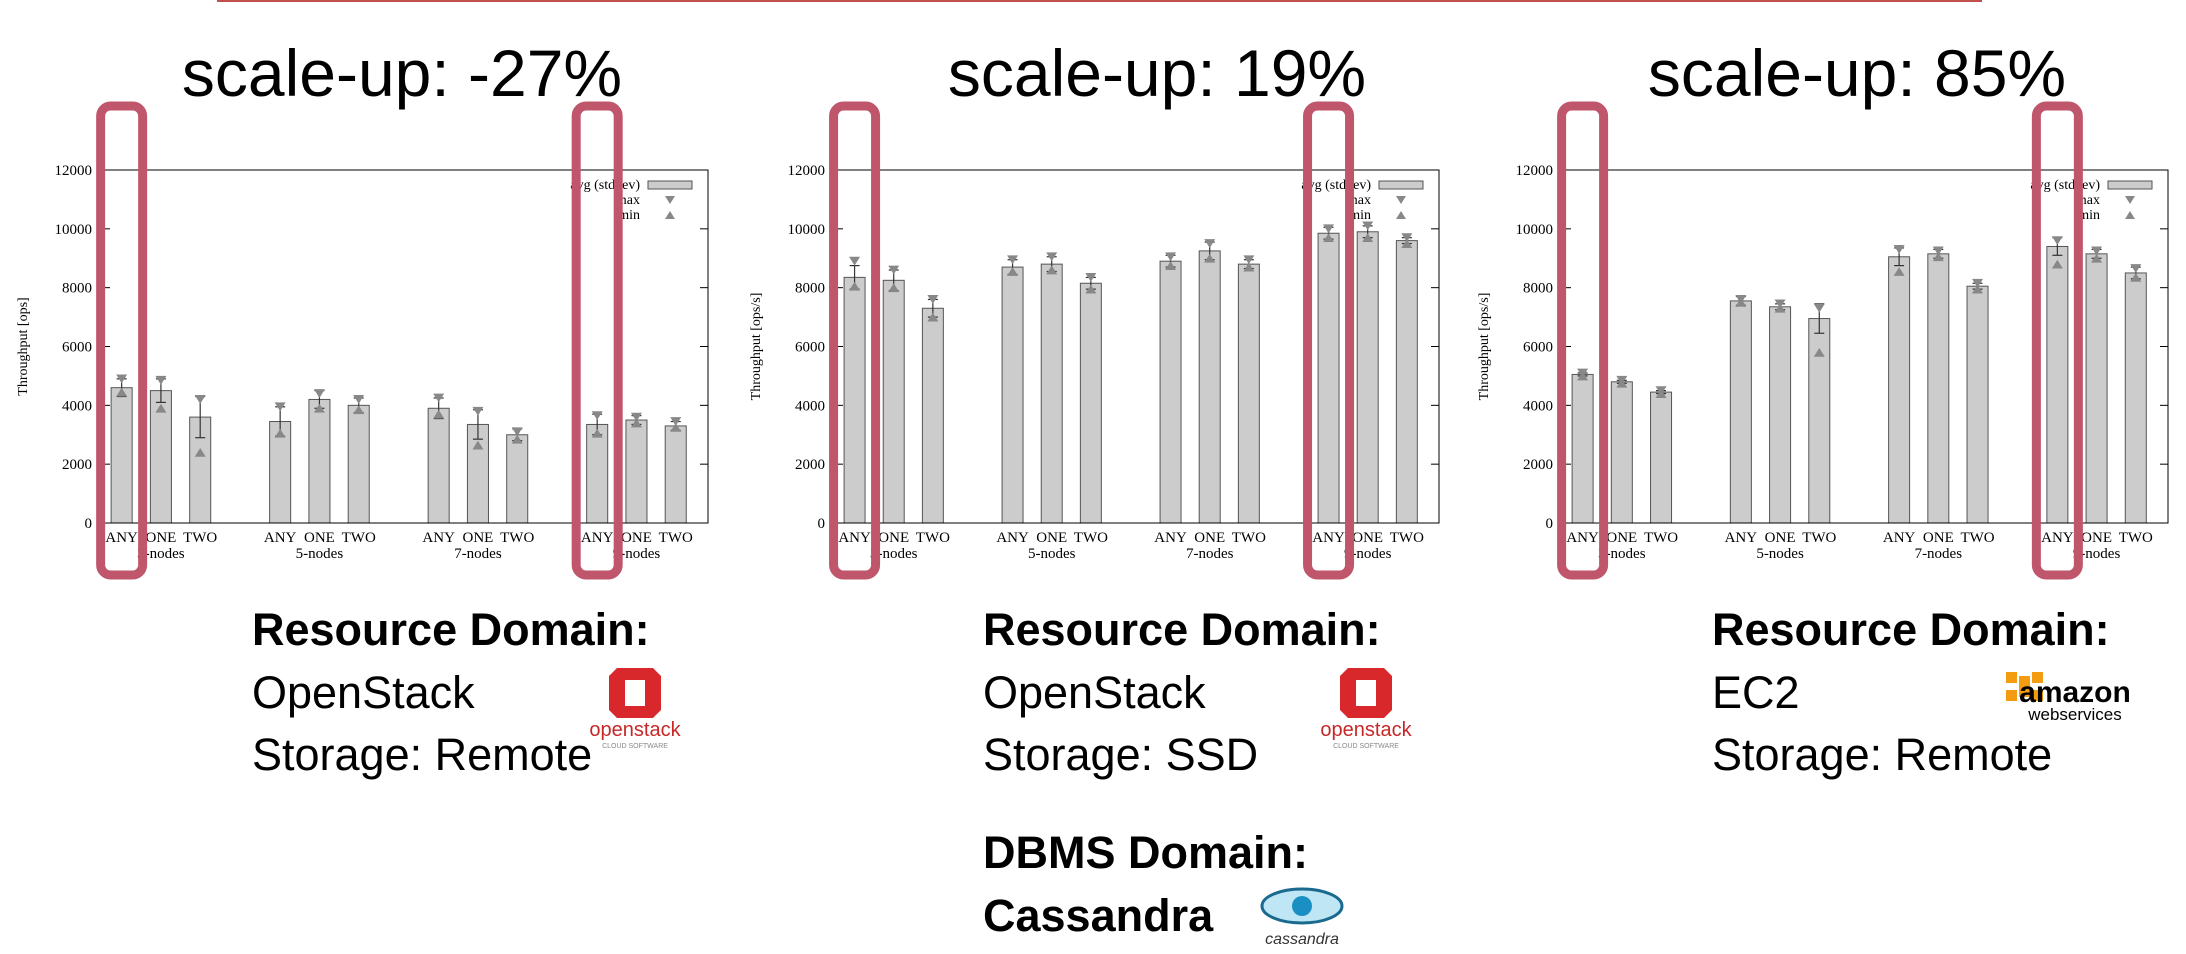 This screenshot has width=2186, height=954. Describe the element at coordinates (1157, 73) in the screenshot. I see `chart-title: scale-up: 19%` at that location.